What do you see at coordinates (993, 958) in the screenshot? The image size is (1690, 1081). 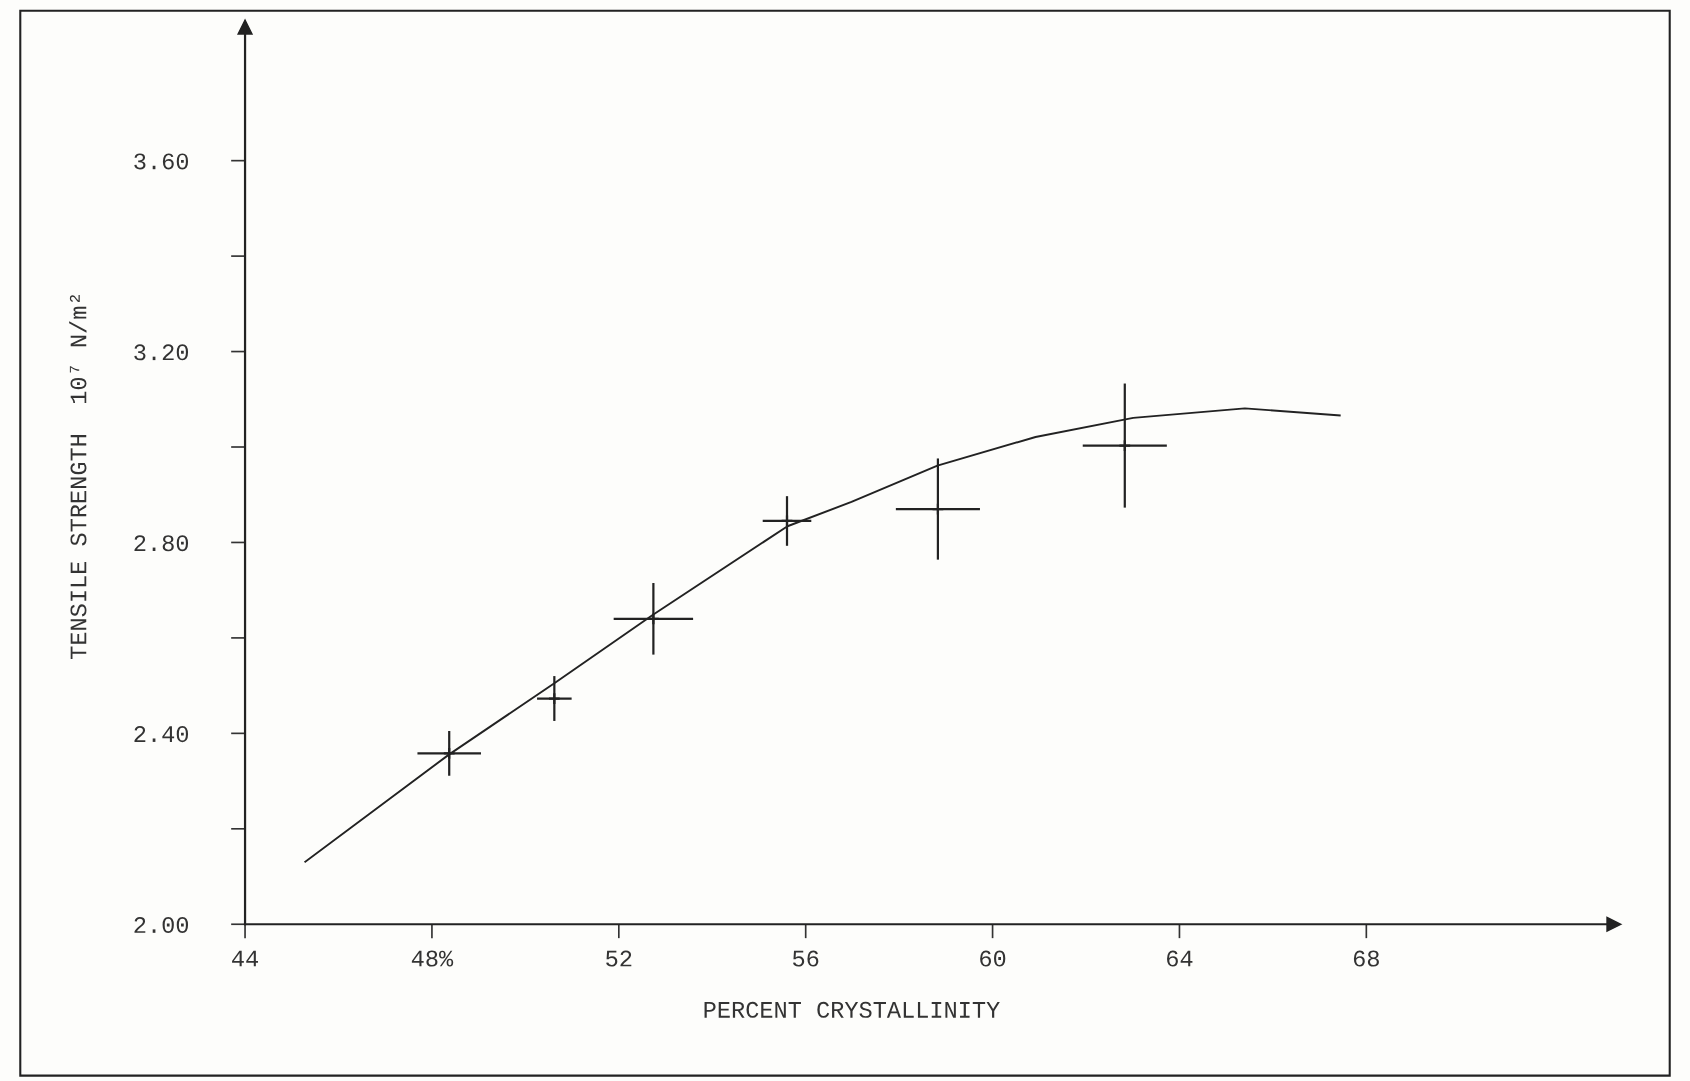 I see `x-tick-label: 60` at bounding box center [993, 958].